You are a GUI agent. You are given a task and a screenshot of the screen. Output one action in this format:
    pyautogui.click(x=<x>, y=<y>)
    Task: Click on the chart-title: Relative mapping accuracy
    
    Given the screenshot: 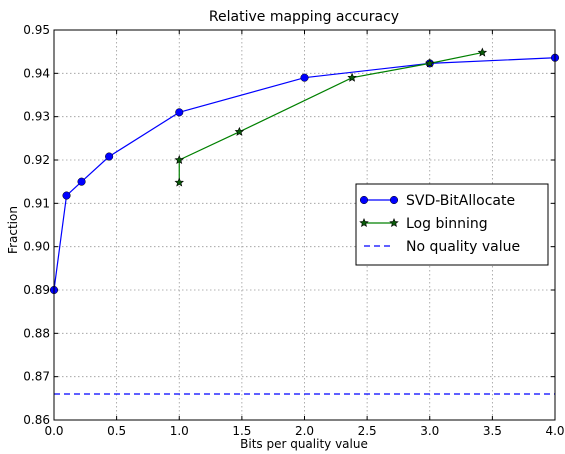 What is the action you would take?
    pyautogui.click(x=304, y=17)
    